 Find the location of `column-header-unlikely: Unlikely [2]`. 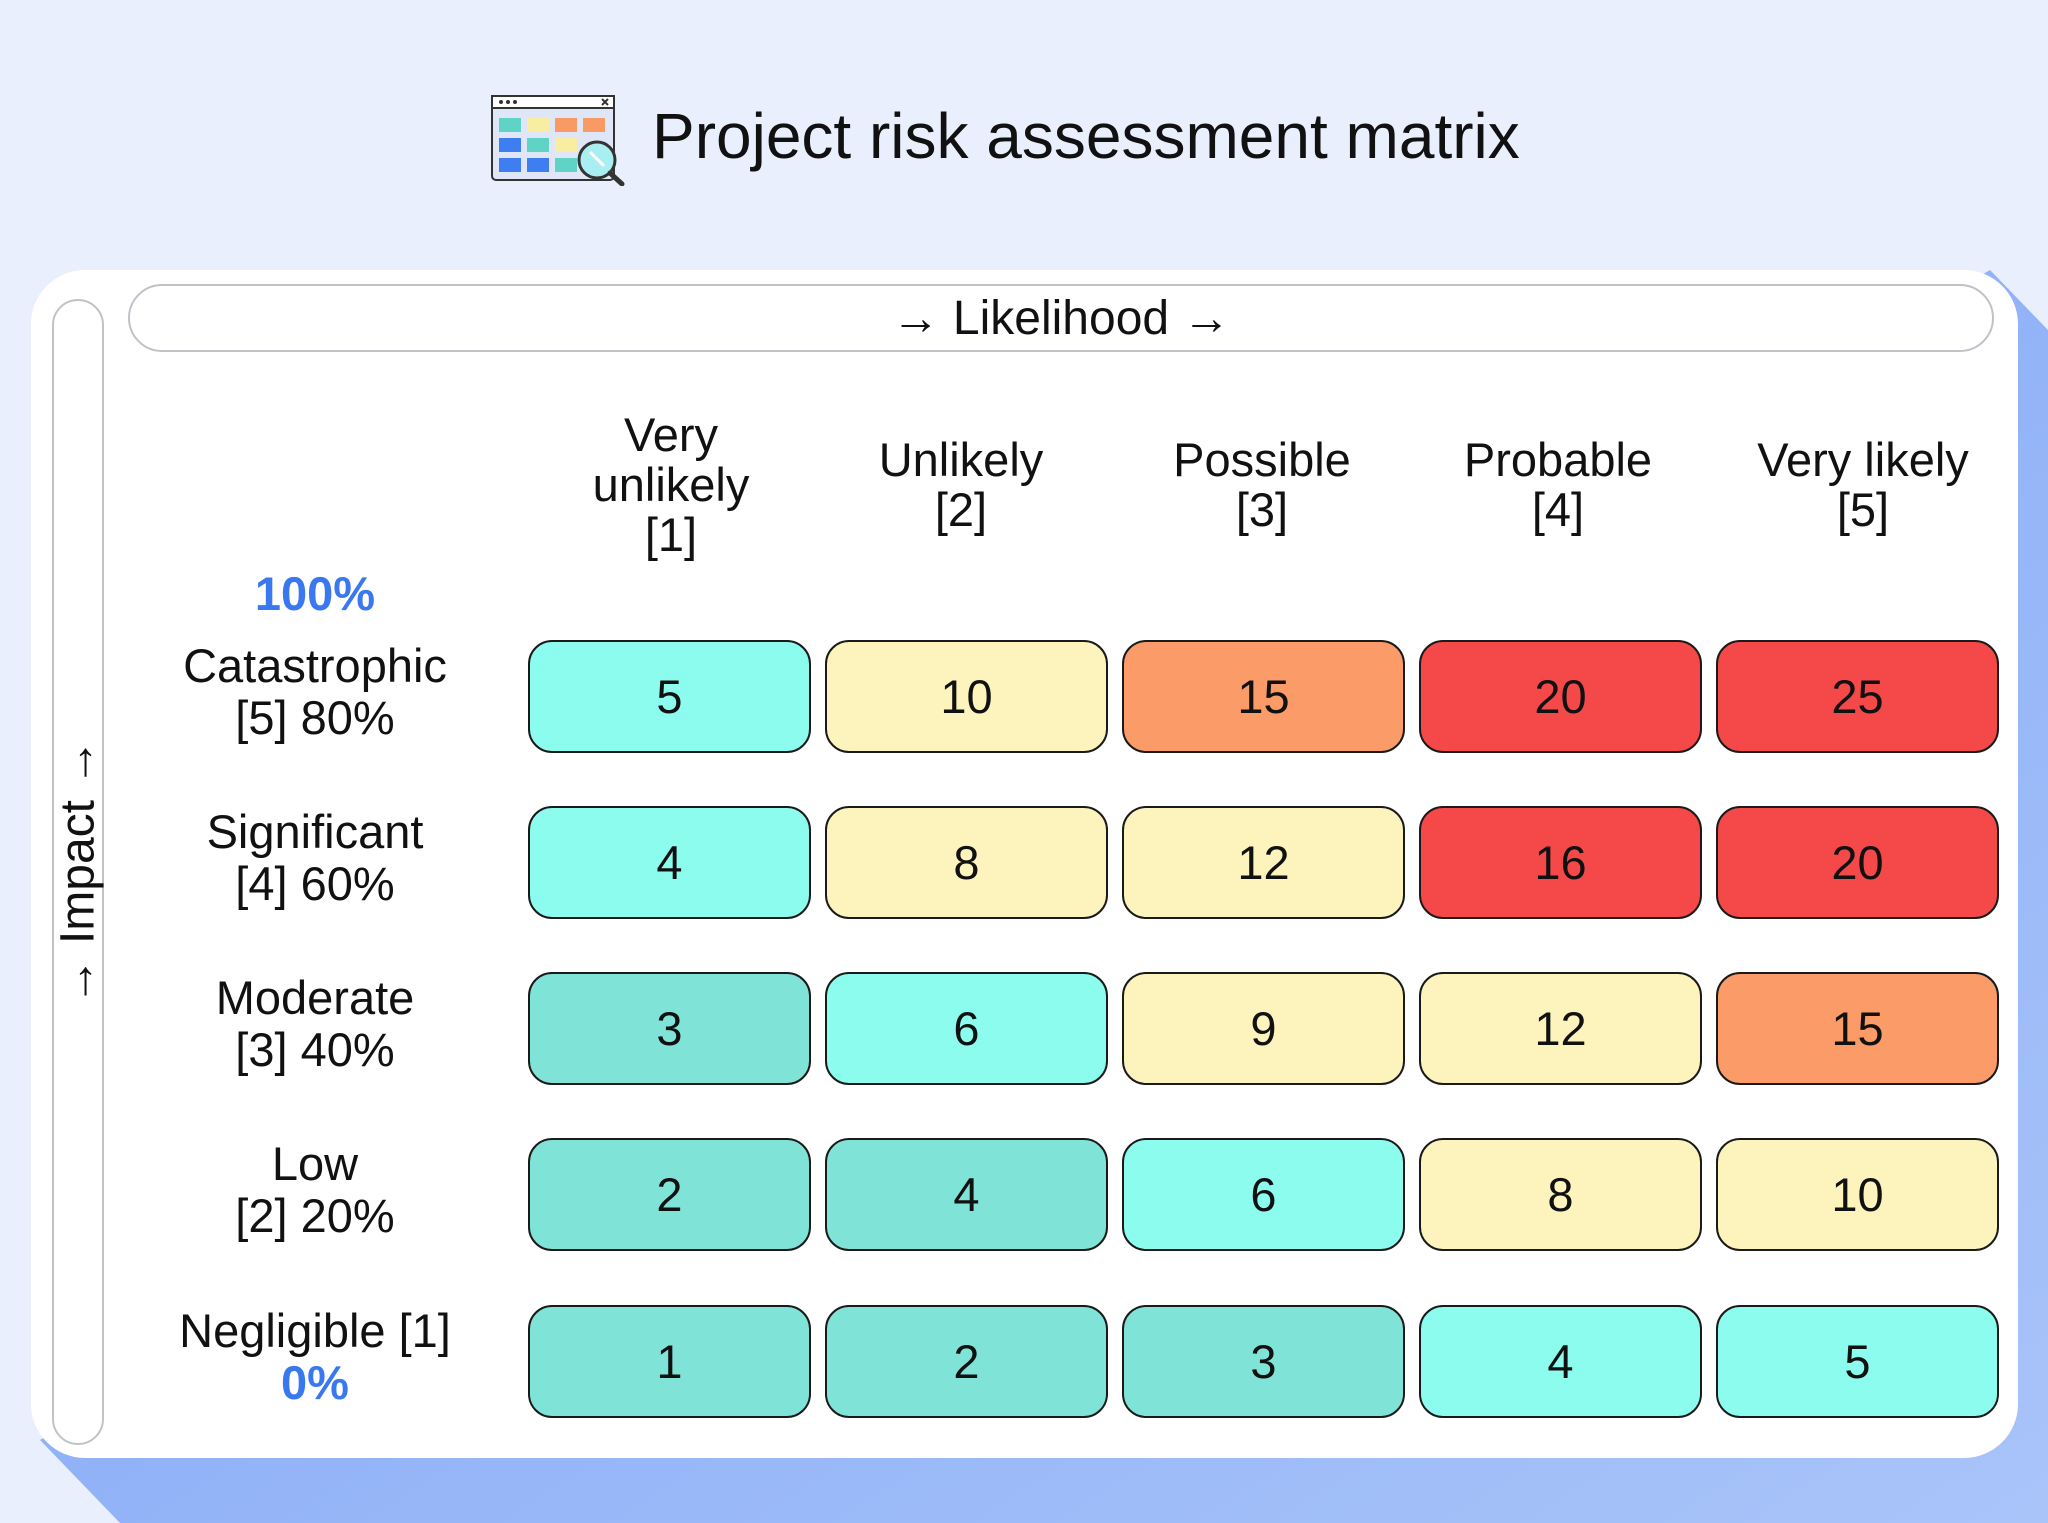

column-header-unlikely: Unlikely [2] is located at coordinates (961, 455).